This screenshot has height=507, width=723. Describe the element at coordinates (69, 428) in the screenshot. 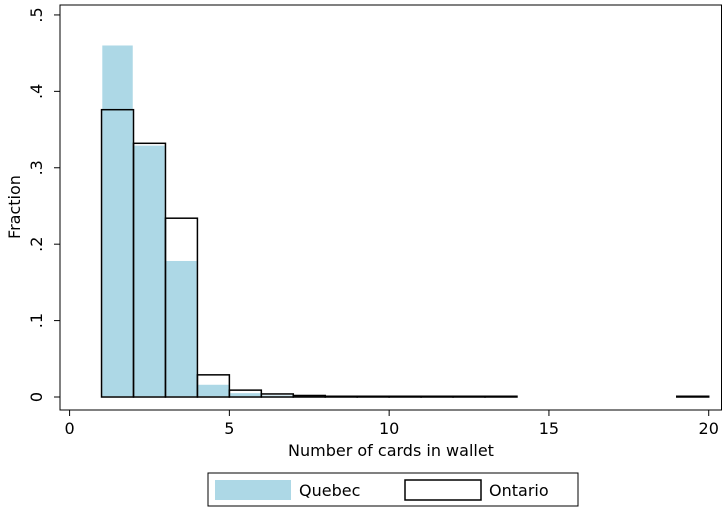

I see `x-tick-label: 0` at that location.